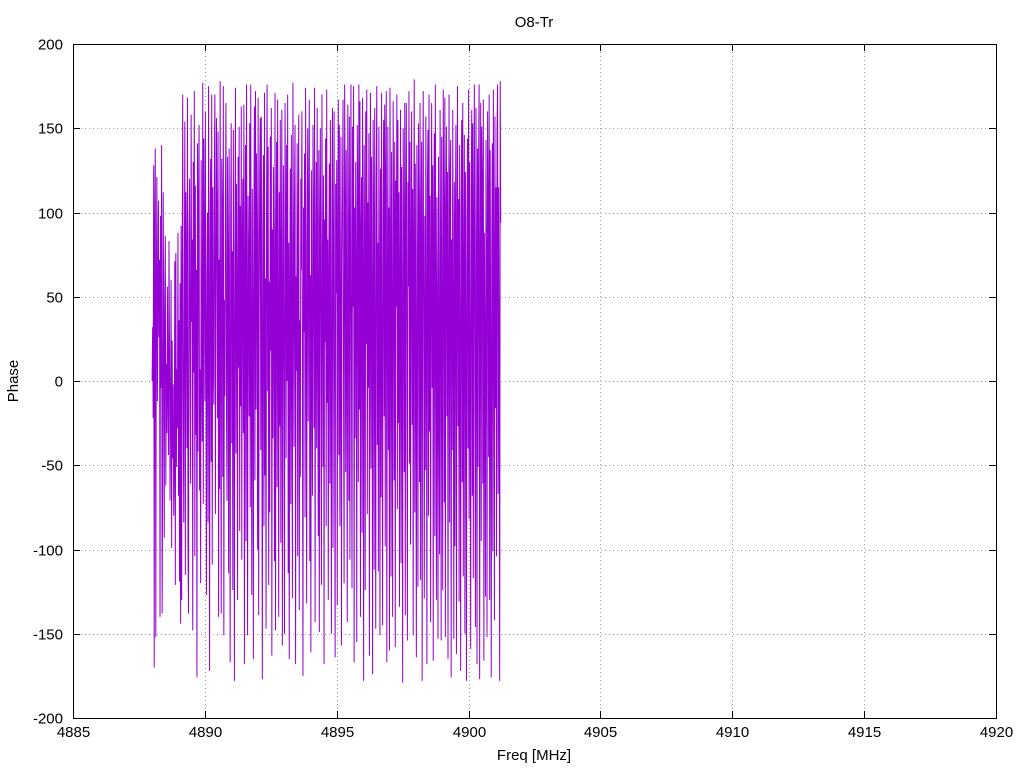 The image size is (1024, 768). I want to click on y-tick-label: 200, so click(50, 45).